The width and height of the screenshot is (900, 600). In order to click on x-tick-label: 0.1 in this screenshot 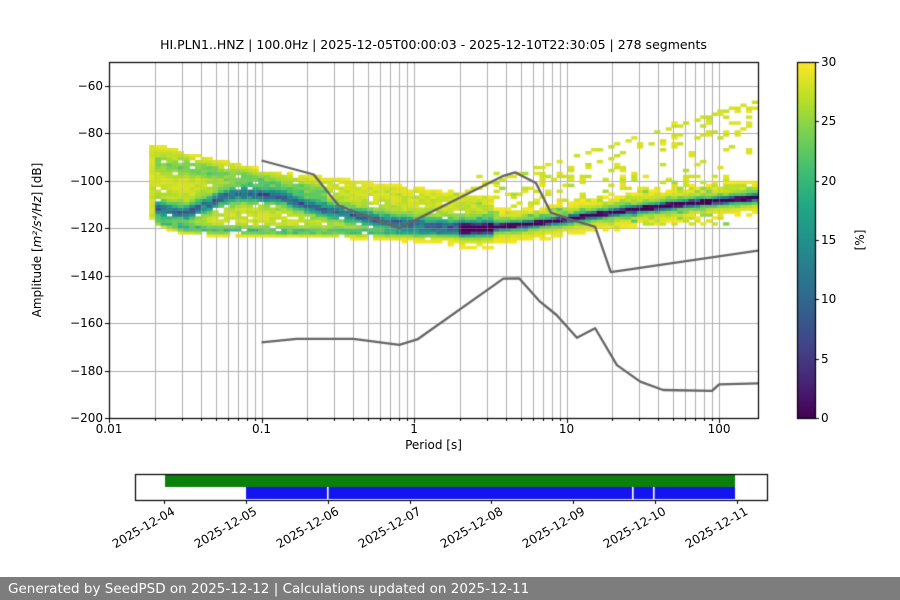, I will do `click(261, 429)`.